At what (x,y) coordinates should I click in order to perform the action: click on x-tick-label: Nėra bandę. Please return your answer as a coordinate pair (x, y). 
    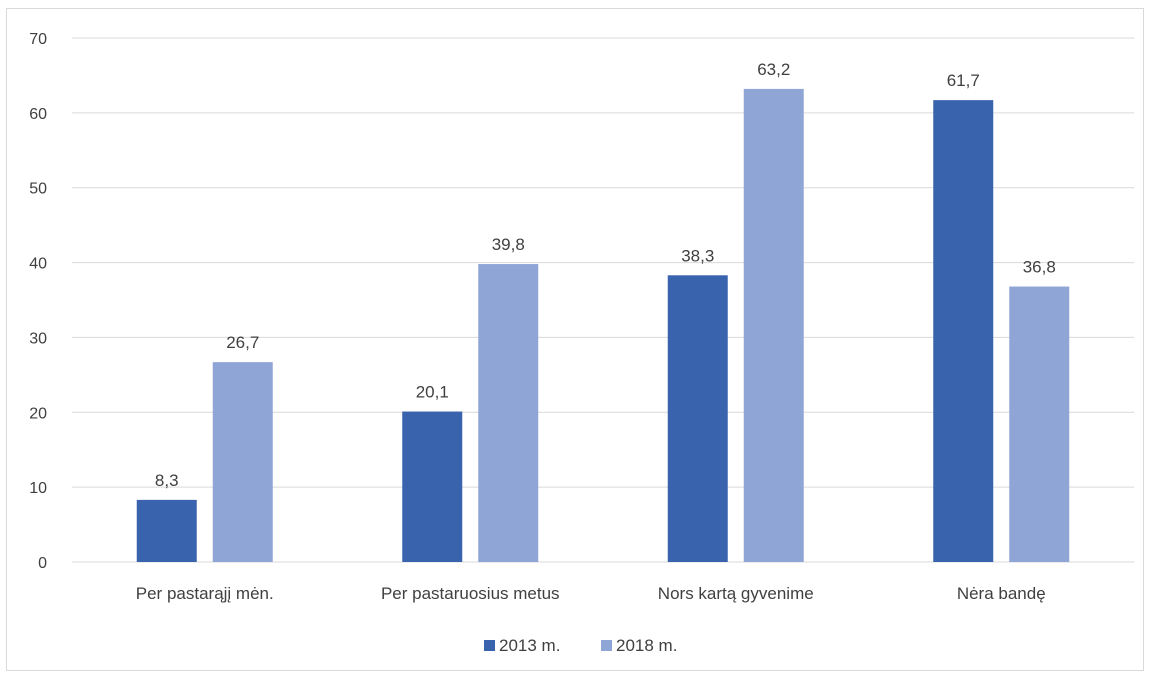
    Looking at the image, I should click on (1001, 593).